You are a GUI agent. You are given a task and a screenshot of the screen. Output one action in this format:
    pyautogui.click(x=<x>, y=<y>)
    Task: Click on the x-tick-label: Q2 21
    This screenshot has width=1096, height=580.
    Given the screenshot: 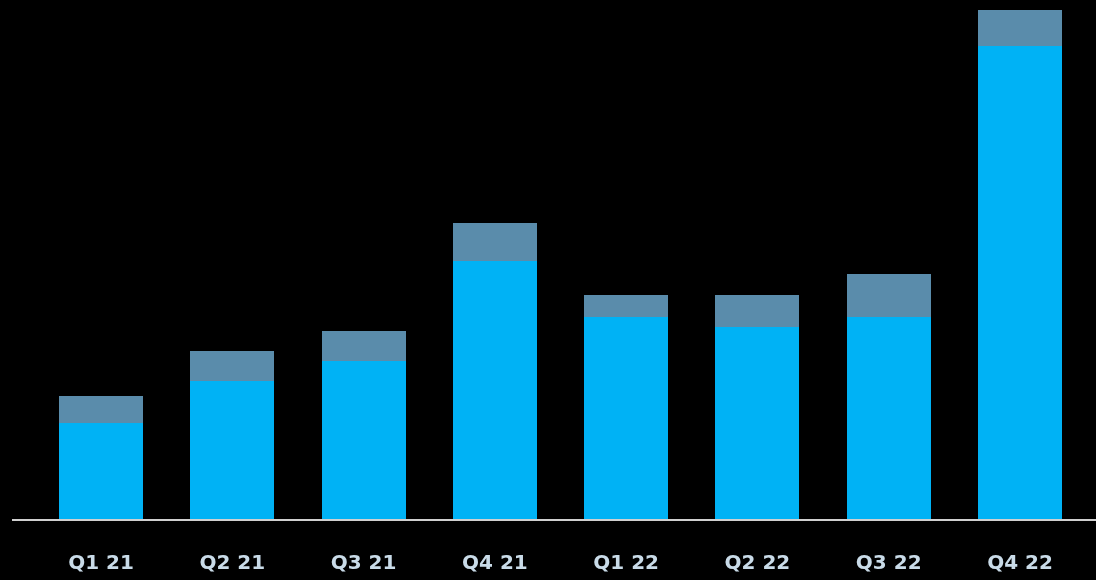 What is the action you would take?
    pyautogui.click(x=232, y=562)
    